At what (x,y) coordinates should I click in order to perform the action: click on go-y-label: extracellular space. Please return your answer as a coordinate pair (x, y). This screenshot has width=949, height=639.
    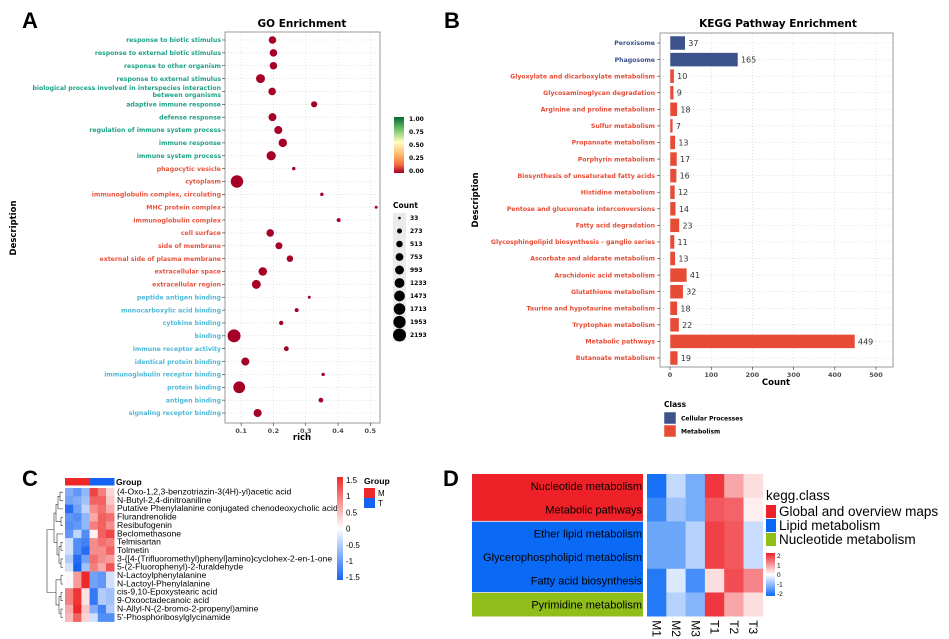
    Looking at the image, I should click on (187, 272).